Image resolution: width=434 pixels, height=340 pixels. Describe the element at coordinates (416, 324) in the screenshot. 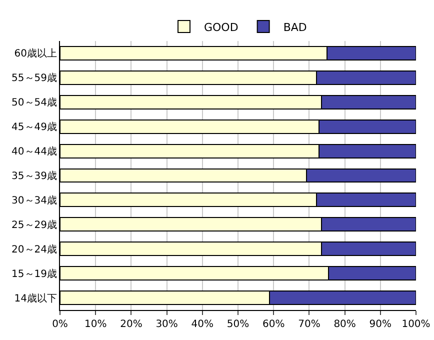

I see `x-tick-label: 100%` at that location.